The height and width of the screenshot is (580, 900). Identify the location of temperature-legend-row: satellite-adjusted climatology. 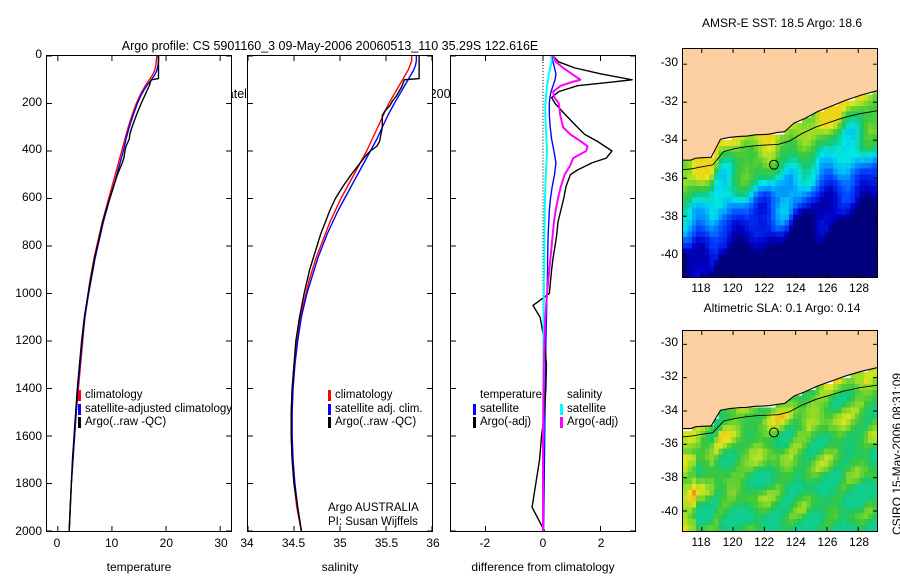
(155, 410).